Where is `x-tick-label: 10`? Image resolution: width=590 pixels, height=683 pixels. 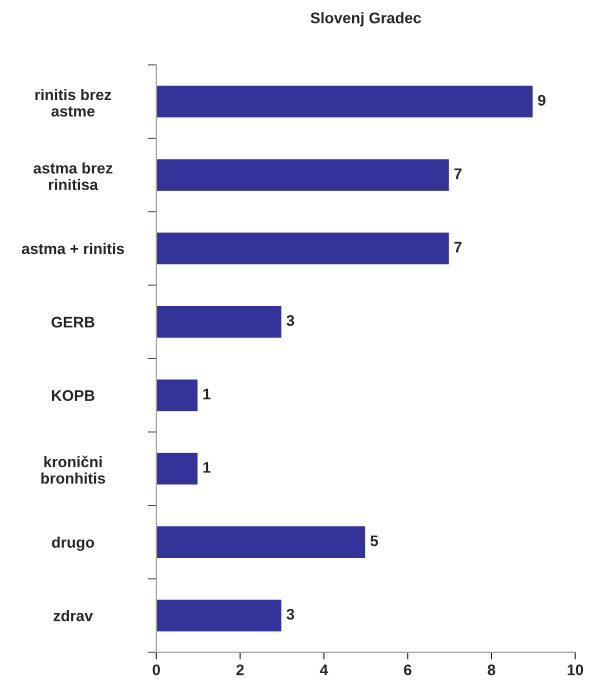
x-tick-label: 10 is located at coordinates (576, 670).